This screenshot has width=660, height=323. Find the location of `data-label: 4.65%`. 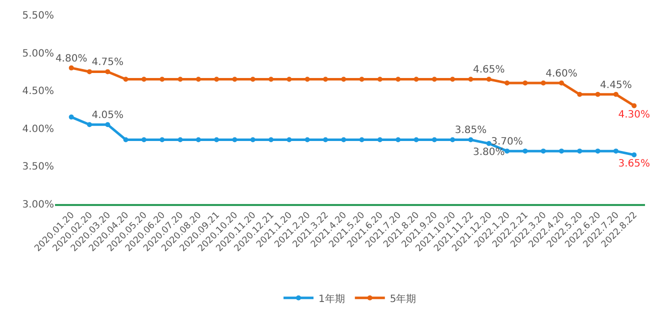

data-label: 4.65% is located at coordinates (488, 70).